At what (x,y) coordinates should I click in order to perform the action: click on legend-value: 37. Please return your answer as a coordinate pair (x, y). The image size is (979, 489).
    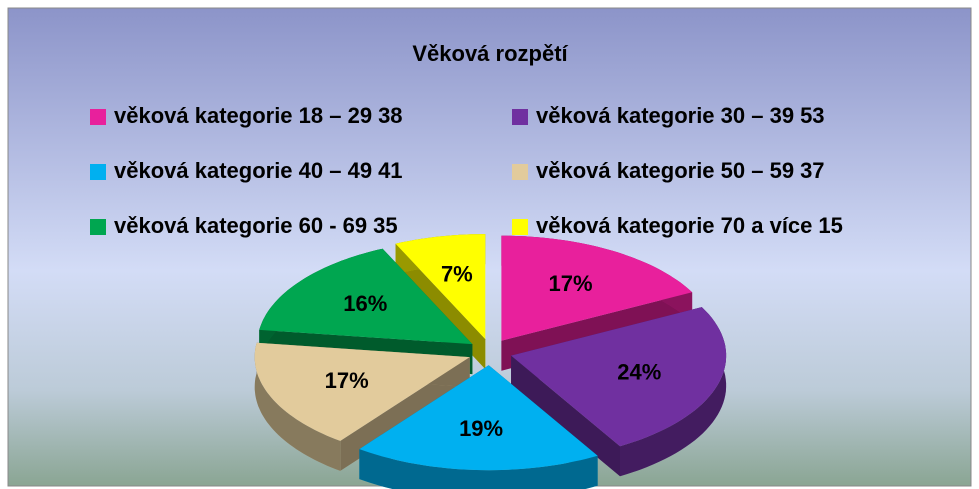
    Looking at the image, I should click on (812, 170).